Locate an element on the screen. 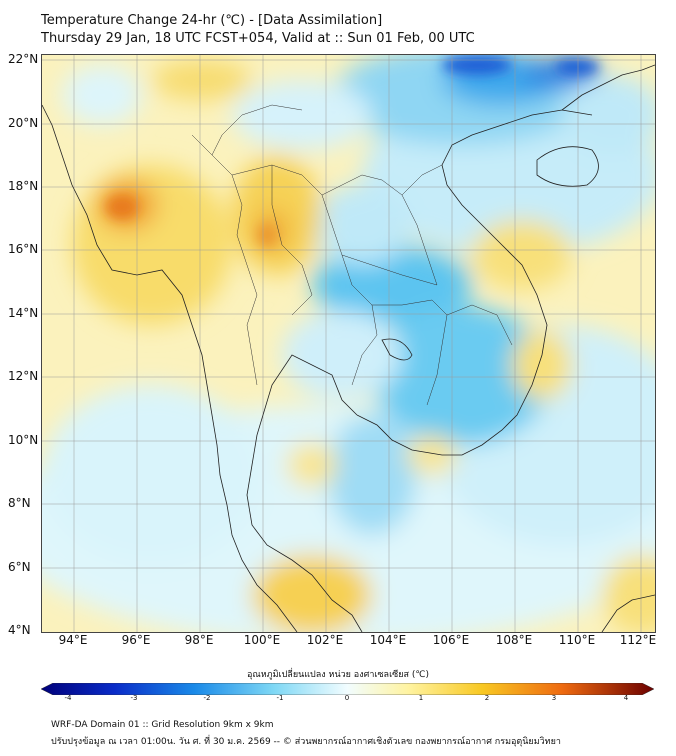 The height and width of the screenshot is (756, 676). lat-label: 12°N is located at coordinates (23, 376).